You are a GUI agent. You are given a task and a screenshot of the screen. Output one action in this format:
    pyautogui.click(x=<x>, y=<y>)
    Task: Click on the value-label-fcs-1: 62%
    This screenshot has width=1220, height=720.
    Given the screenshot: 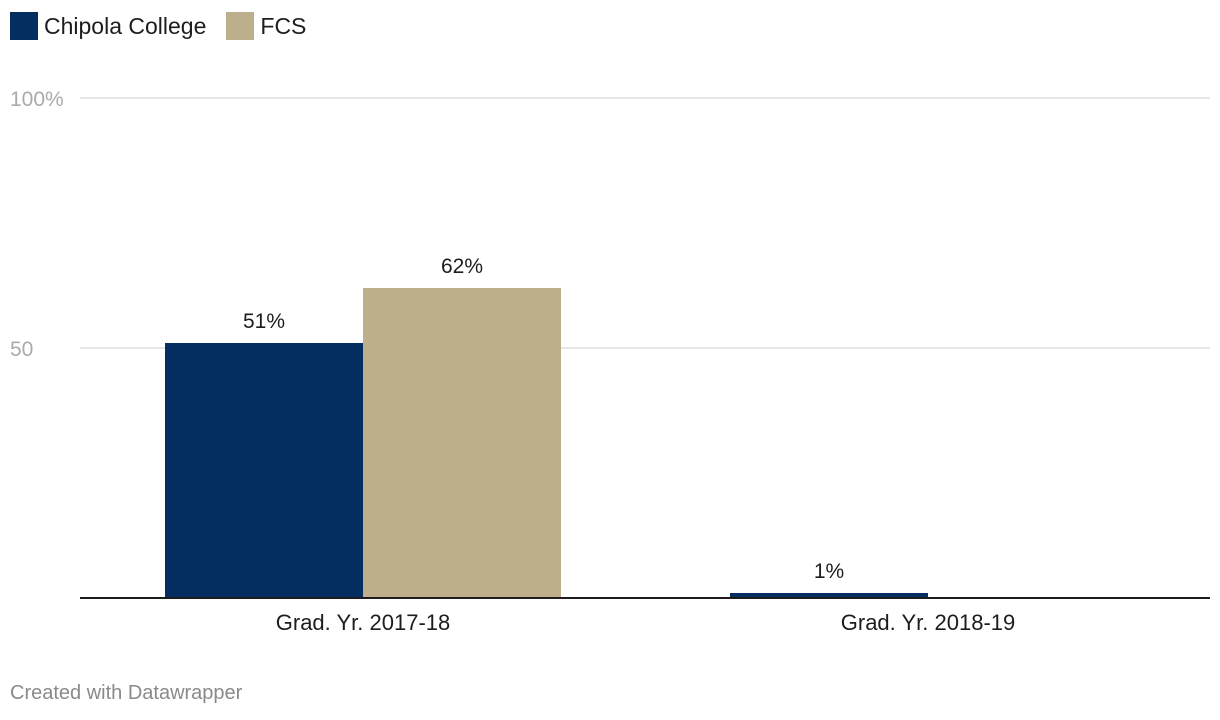 What is the action you would take?
    pyautogui.click(x=462, y=266)
    